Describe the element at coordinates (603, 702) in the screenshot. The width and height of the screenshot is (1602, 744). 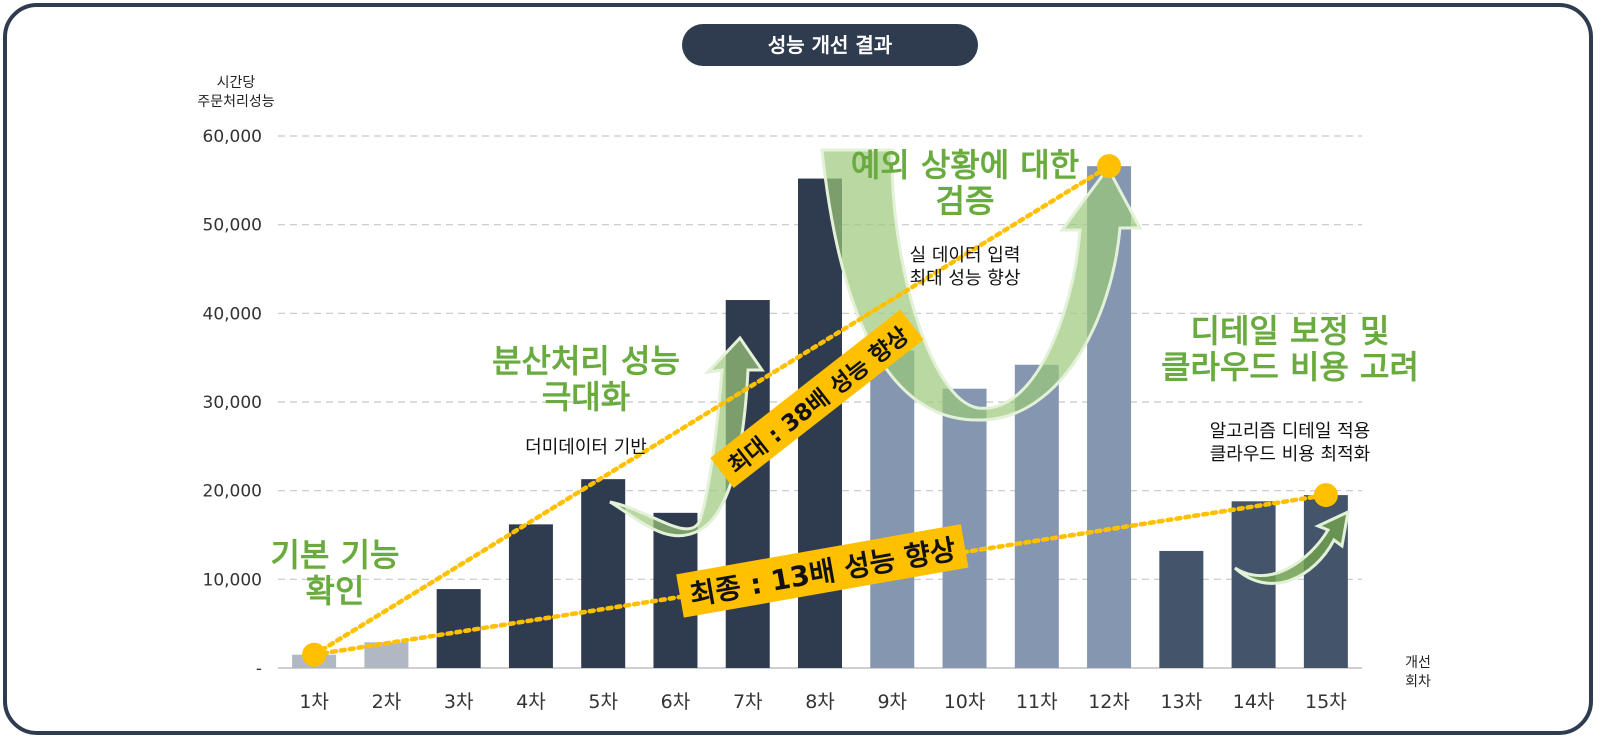
I see `x-tick-label: 5차` at that location.